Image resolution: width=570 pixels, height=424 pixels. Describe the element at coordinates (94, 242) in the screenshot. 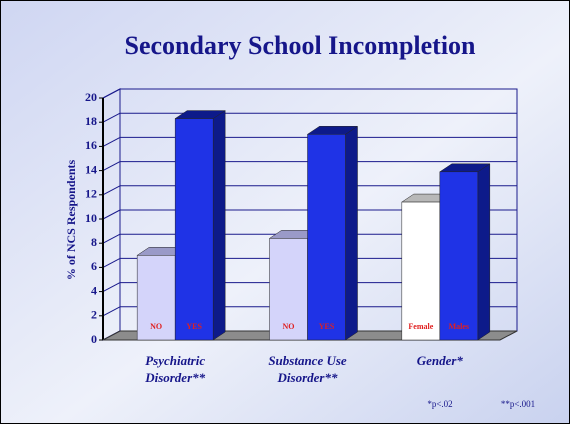

I see `y-tick-label: 8` at that location.